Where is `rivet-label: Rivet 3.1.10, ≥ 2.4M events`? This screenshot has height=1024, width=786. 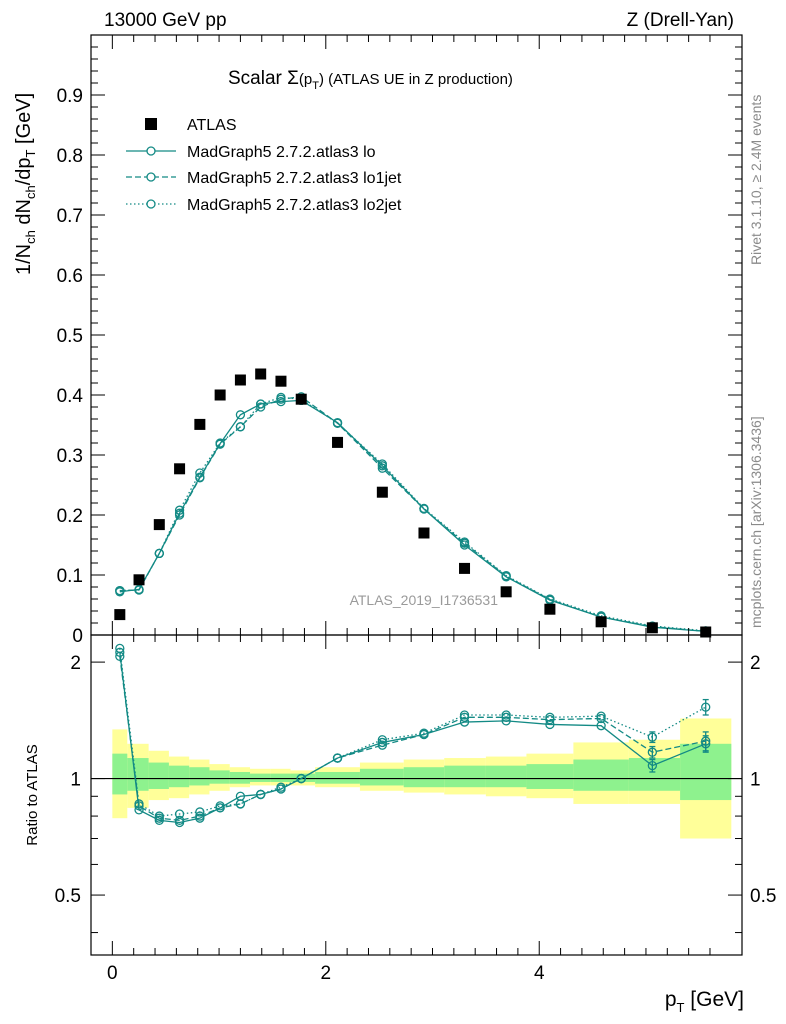
rivet-label: Rivet 3.1.10, ≥ 2.4M events is located at coordinates (756, 180).